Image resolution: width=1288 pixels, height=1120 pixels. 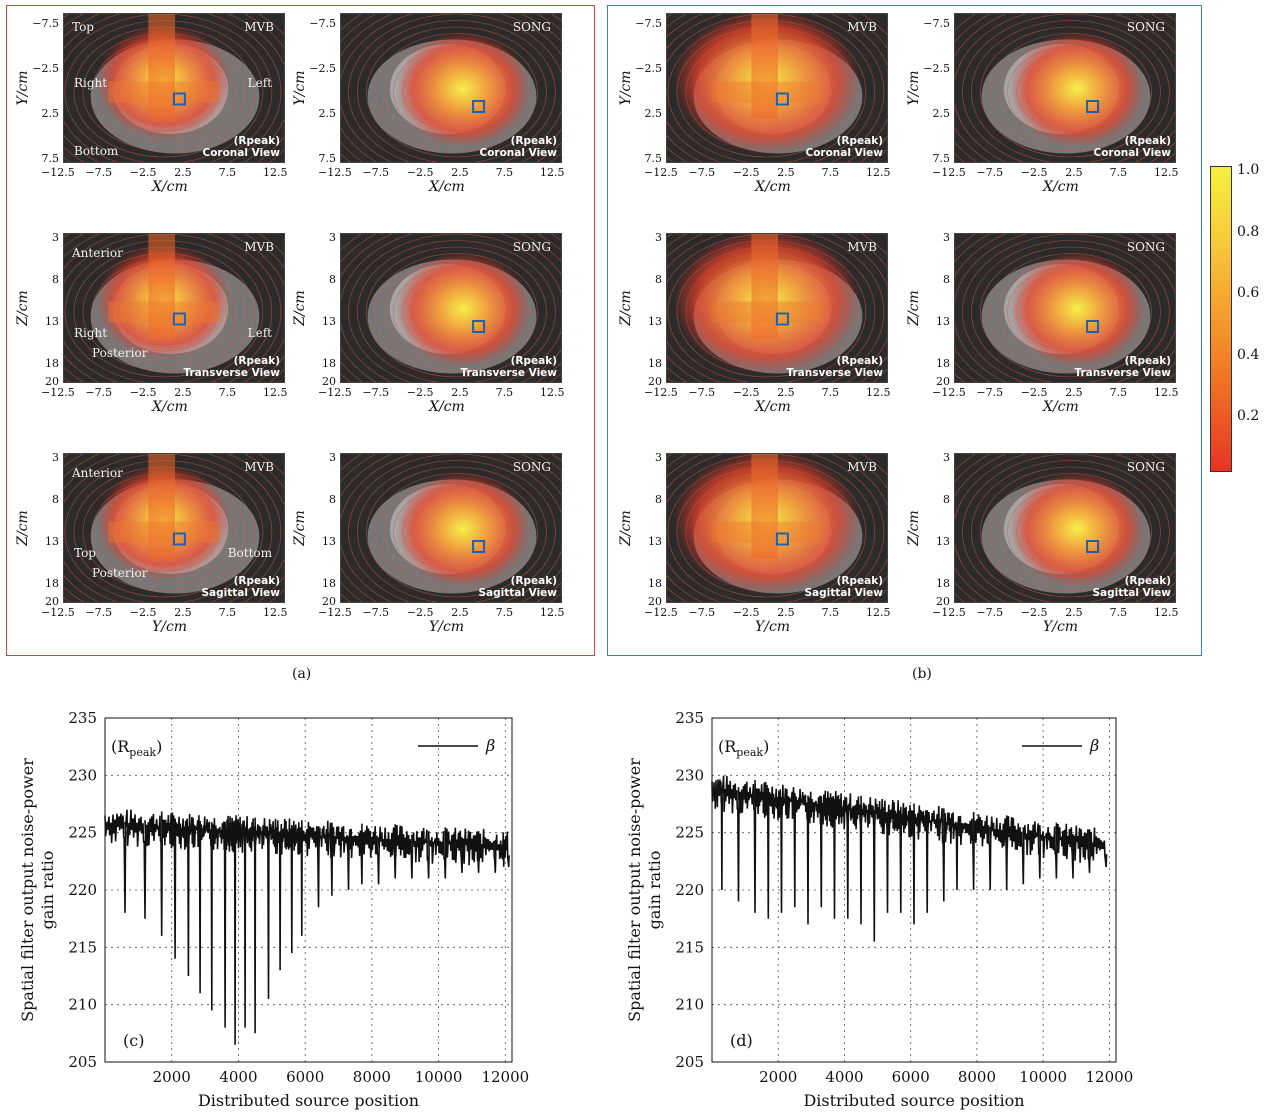 I want to click on y-tick-label: 205, so click(x=82, y=1062).